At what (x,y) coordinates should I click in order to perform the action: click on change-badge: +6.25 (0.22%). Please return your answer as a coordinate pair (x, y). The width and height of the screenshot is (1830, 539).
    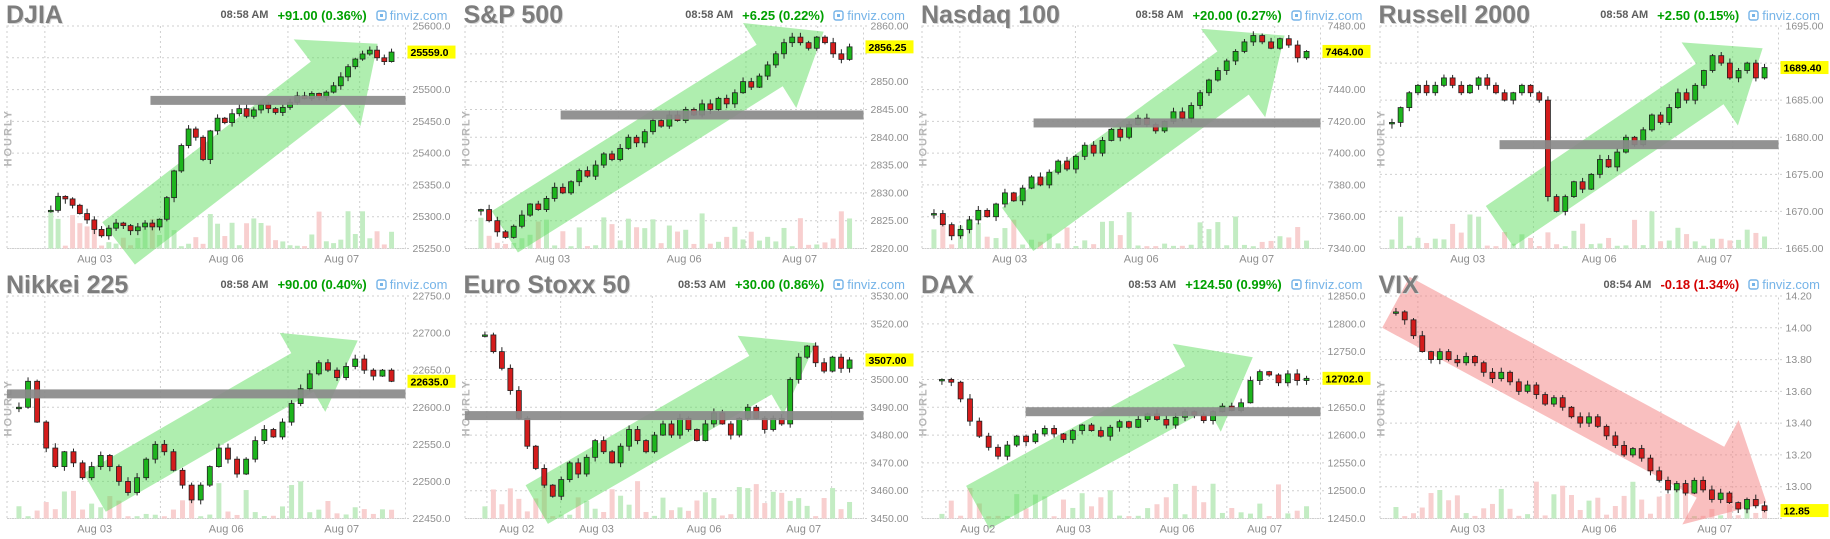
    Looking at the image, I should click on (783, 15).